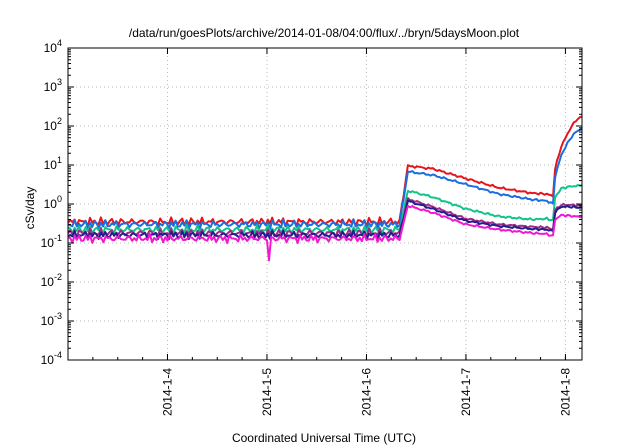 The image size is (640, 448). I want to click on y-tick-label: 10⁻³, so click(51, 319).